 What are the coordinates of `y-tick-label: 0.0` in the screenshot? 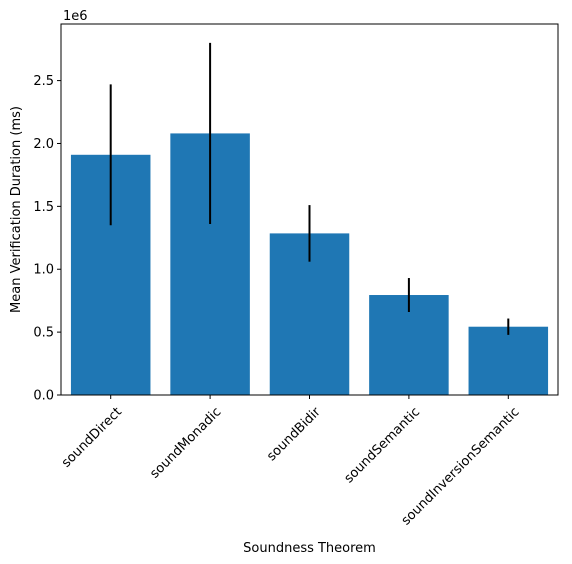 It's located at (43, 396).